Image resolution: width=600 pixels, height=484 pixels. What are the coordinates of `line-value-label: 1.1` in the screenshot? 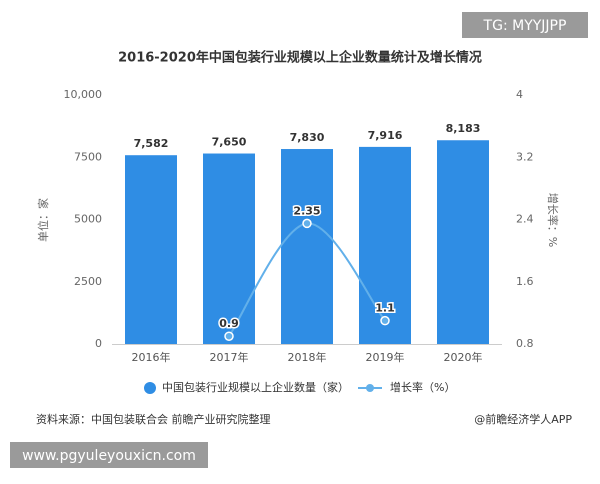 It's located at (385, 308).